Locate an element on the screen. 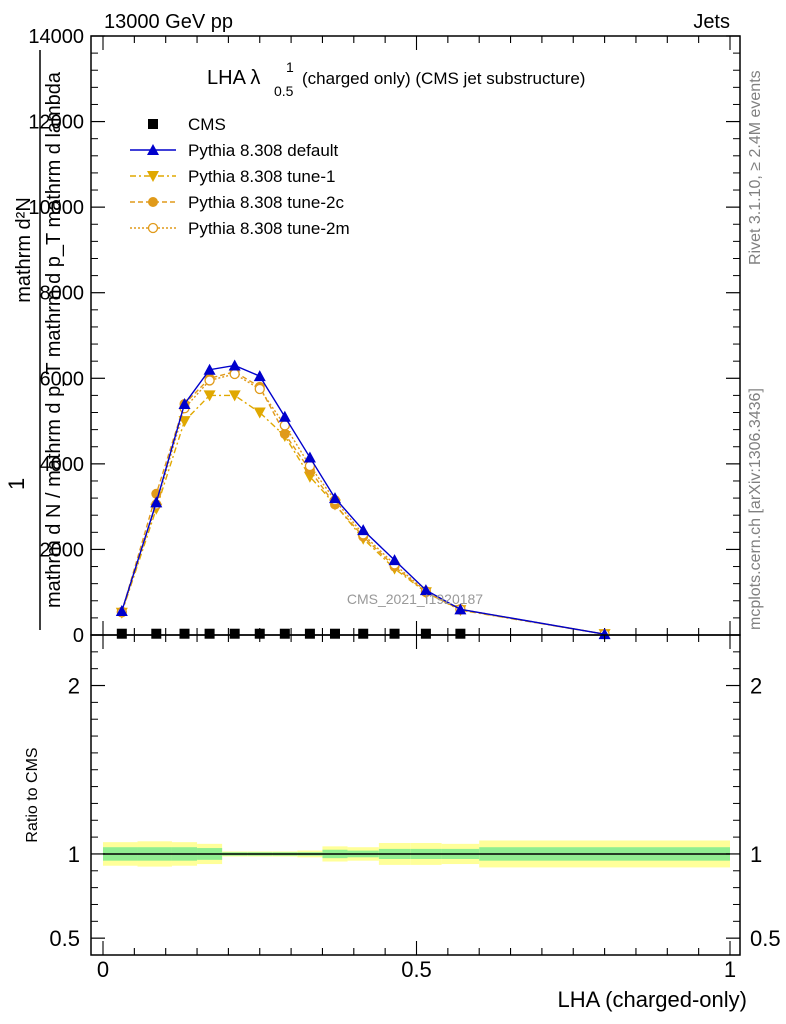 This screenshot has width=786, height=1024. ratio-xtick-label: 0 is located at coordinates (103, 969).